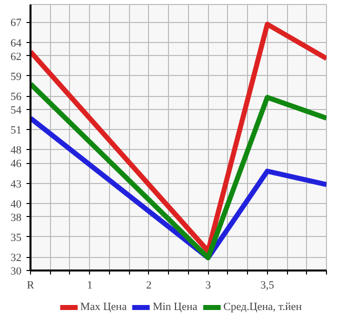  I want to click on x-tick-label: 3,5, so click(267, 286).